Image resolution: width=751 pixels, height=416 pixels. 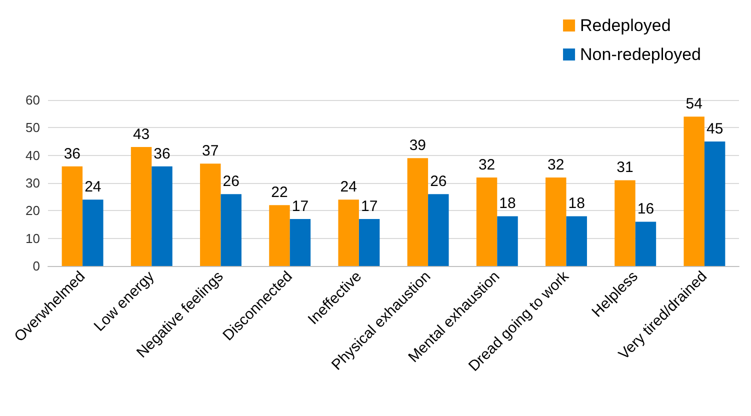 What do you see at coordinates (694, 104) in the screenshot?
I see `data-label: 54` at bounding box center [694, 104].